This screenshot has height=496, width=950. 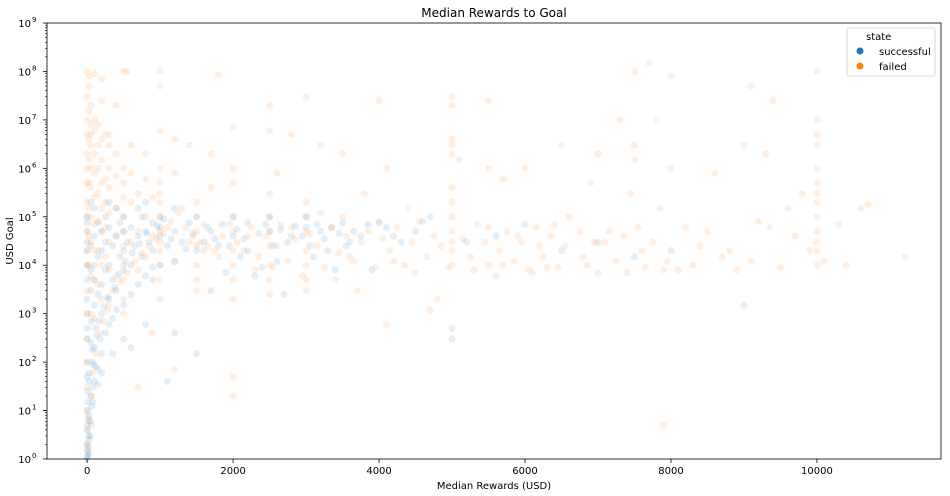 What do you see at coordinates (34, 68) in the screenshot?
I see `y-tick-exponent: 8` at bounding box center [34, 68].